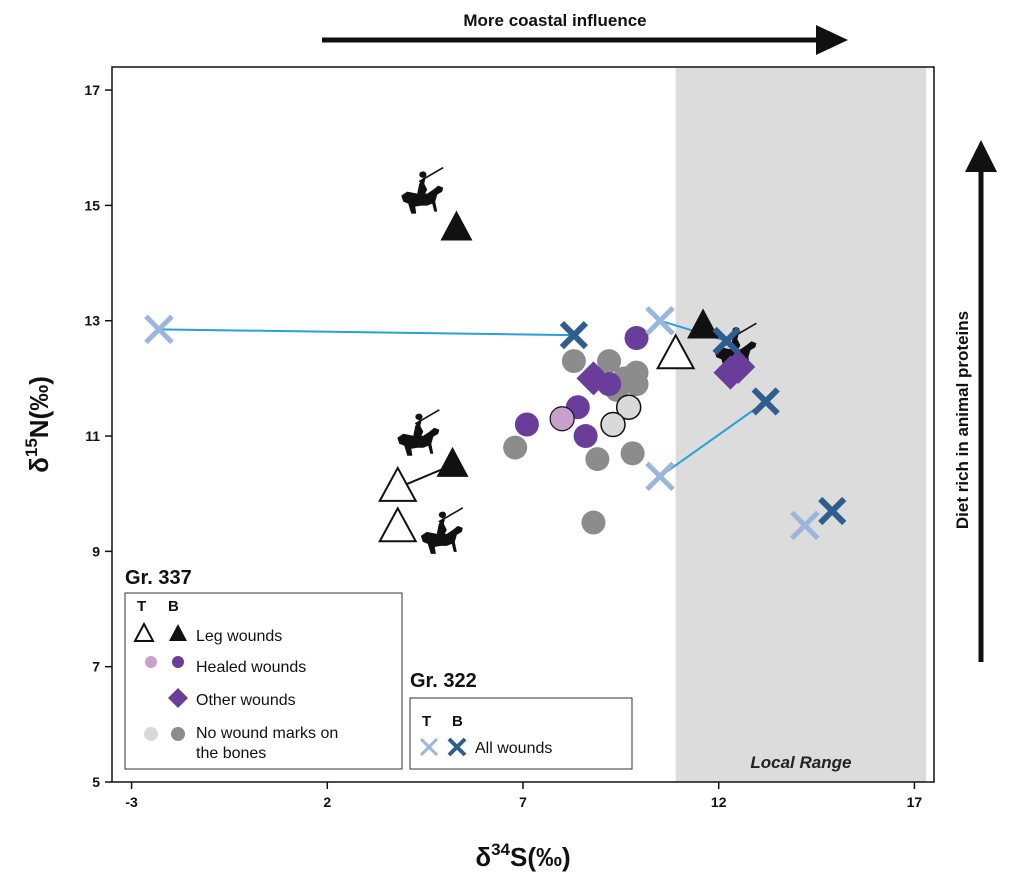 The height and width of the screenshot is (876, 1010). What do you see at coordinates (92, 90) in the screenshot?
I see `y-tick-label: 17` at bounding box center [92, 90].